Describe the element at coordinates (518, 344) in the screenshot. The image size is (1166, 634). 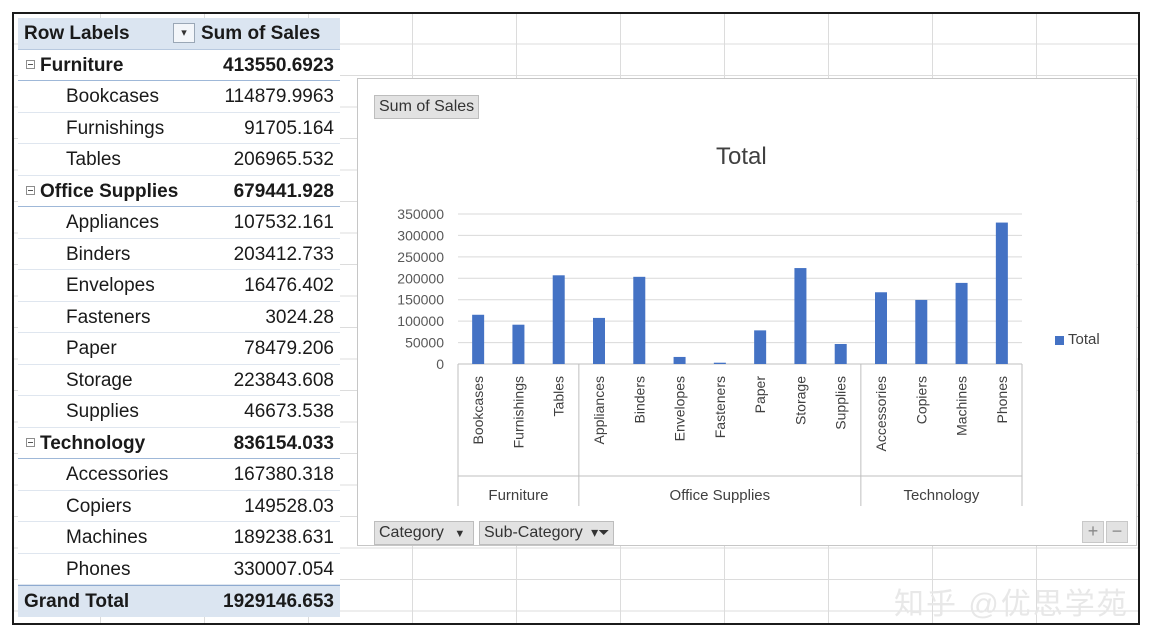
I see `bar-furnishings` at that location.